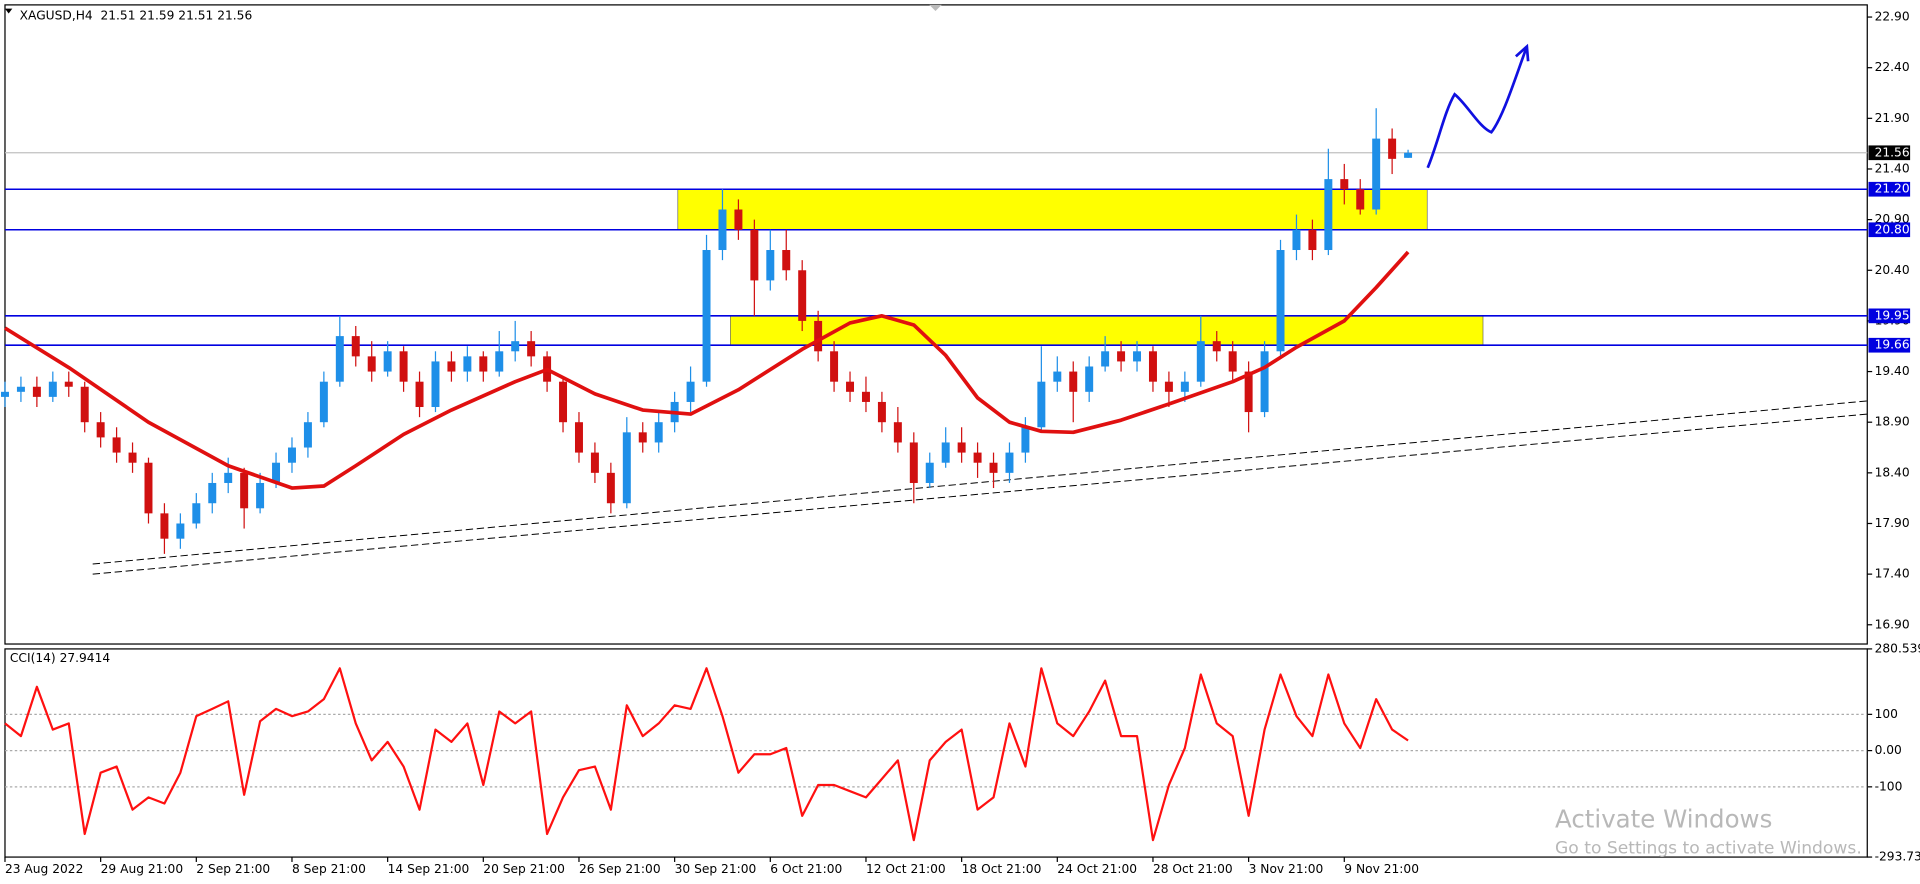 The height and width of the screenshot is (884, 1920). Describe the element at coordinates (1708, 848) in the screenshot. I see `watermark-subtitle: Go to Settings to activate Windows.` at that location.